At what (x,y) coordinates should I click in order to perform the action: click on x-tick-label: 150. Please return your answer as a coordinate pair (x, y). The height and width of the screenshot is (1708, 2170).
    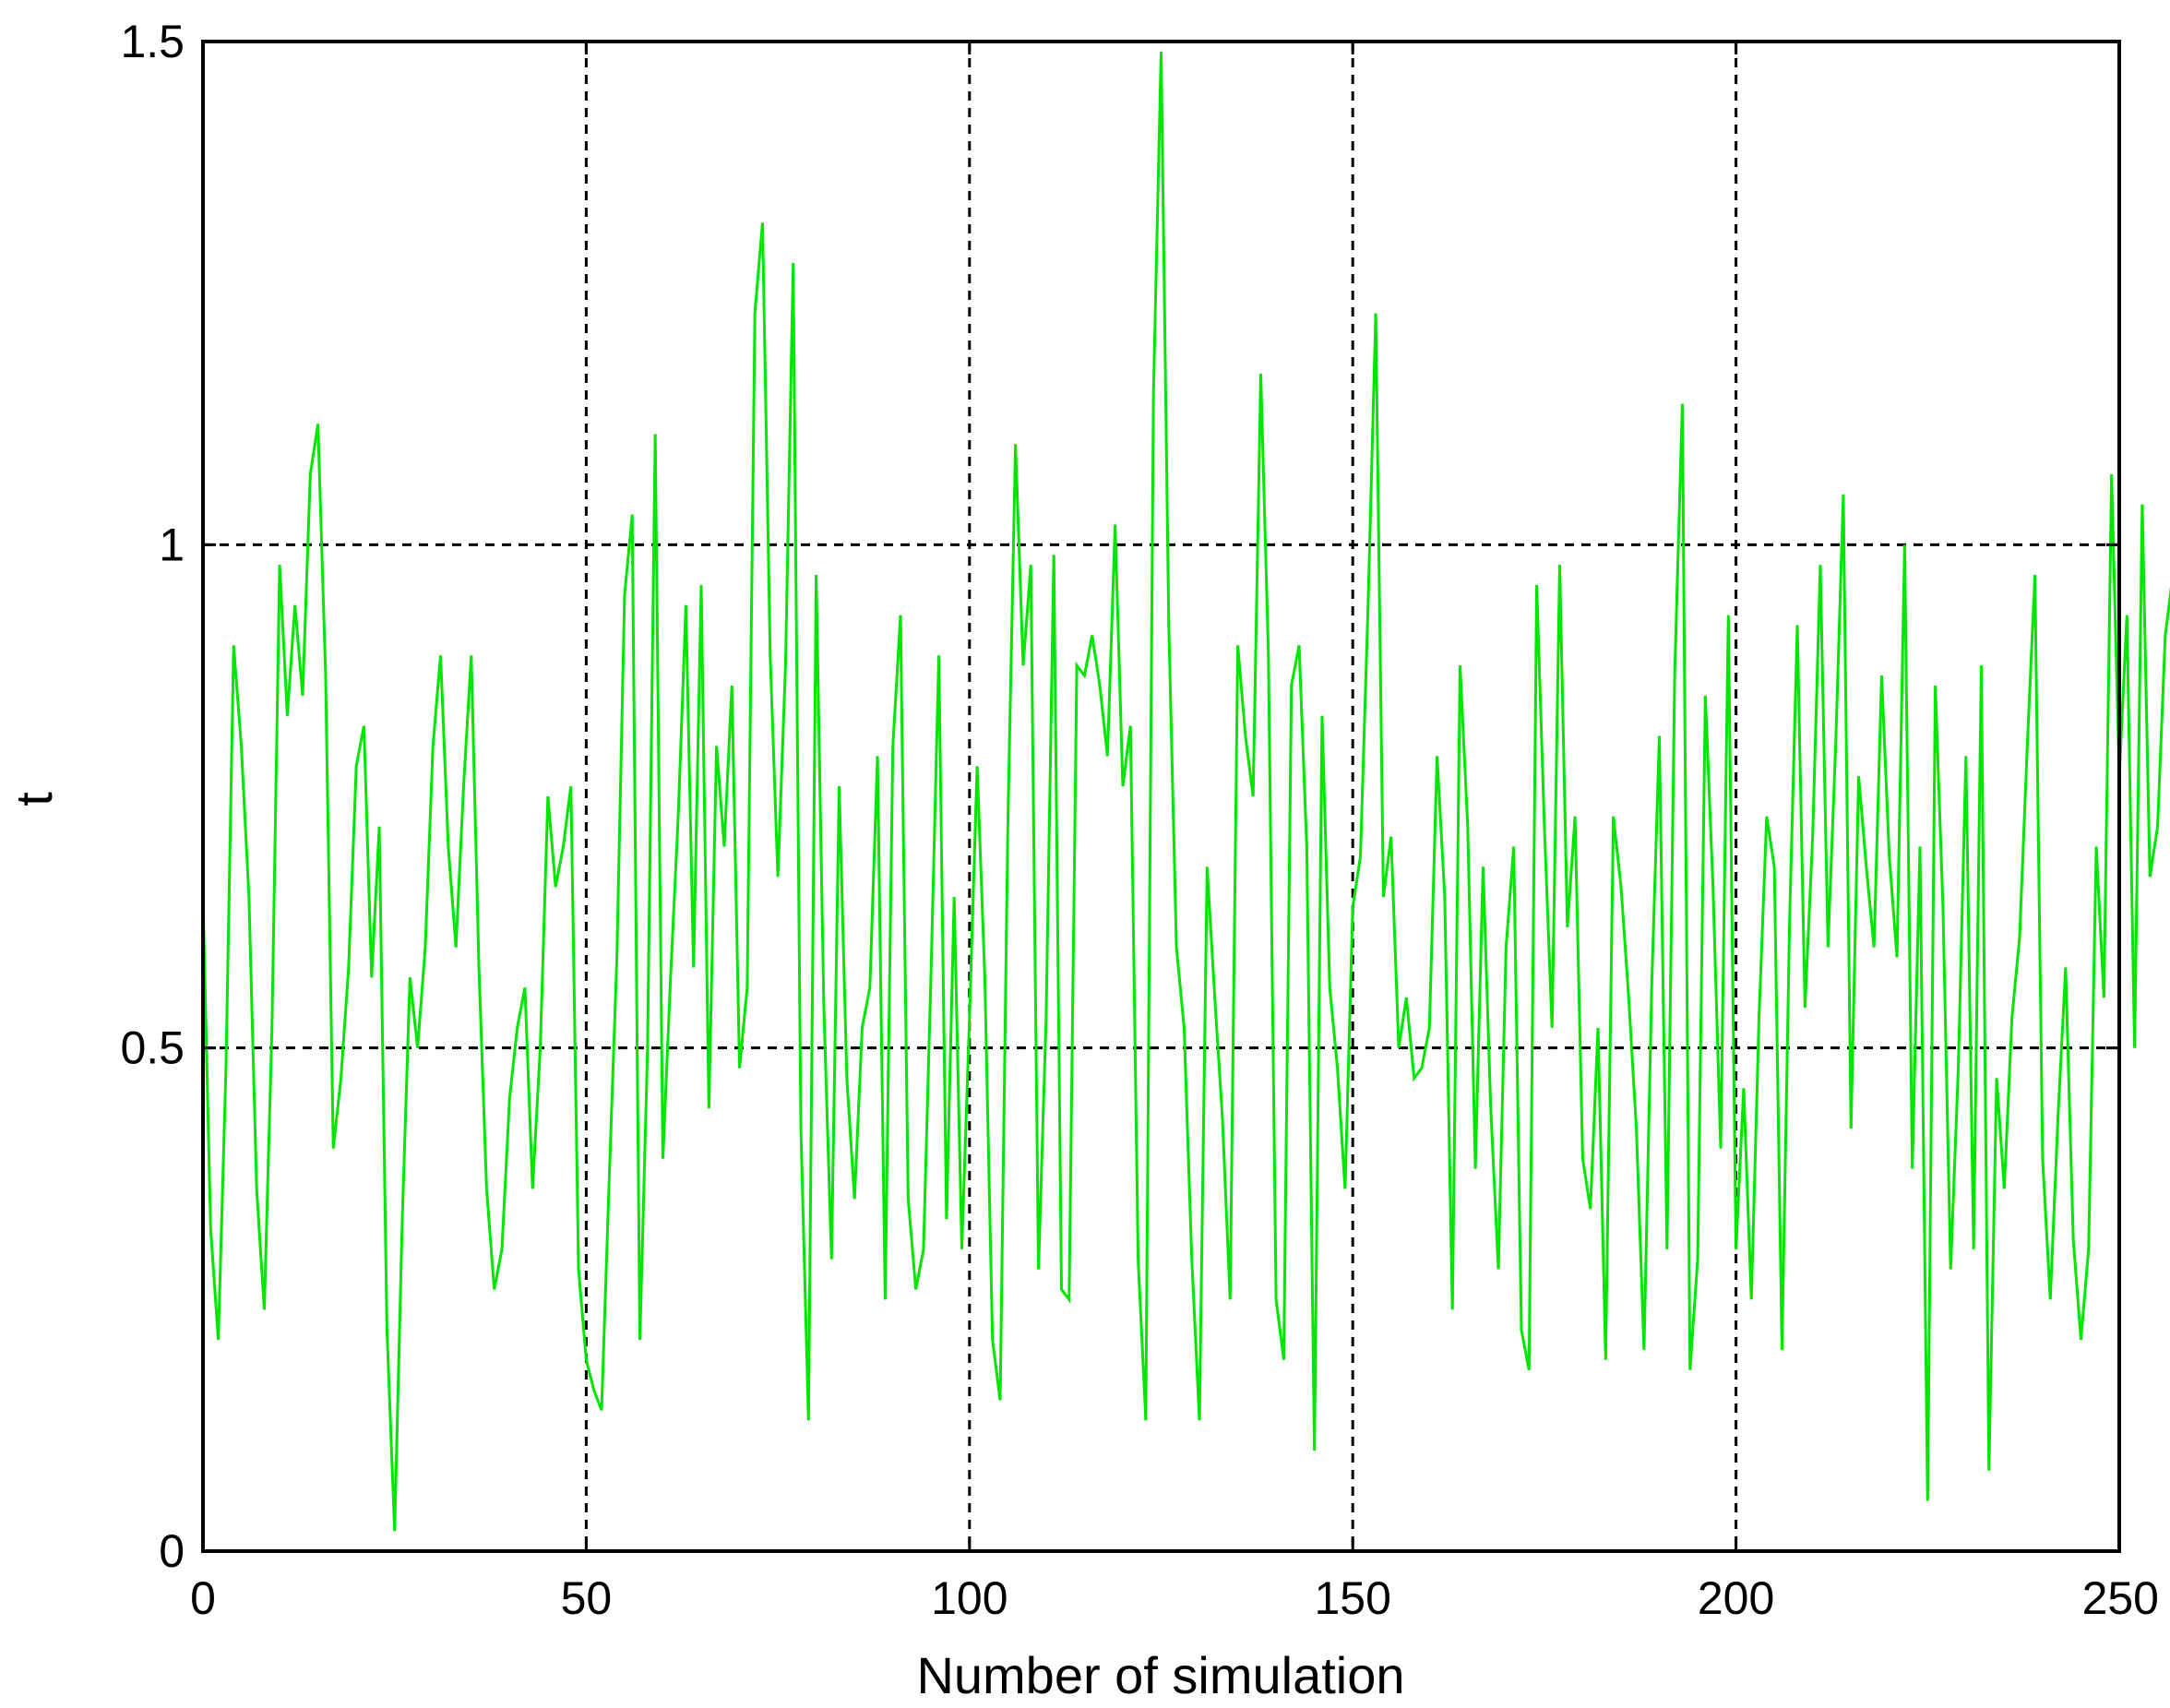
    Looking at the image, I should click on (1352, 1598).